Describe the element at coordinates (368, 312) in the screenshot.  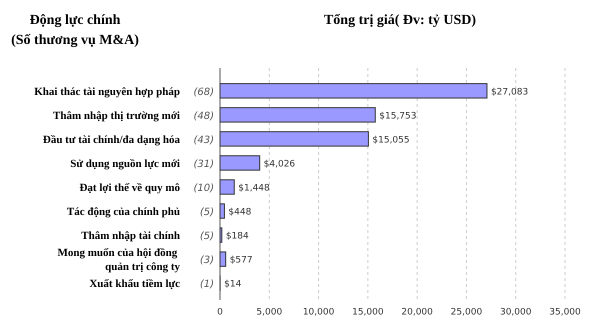
I see `x-tick-label: 15,000` at that location.